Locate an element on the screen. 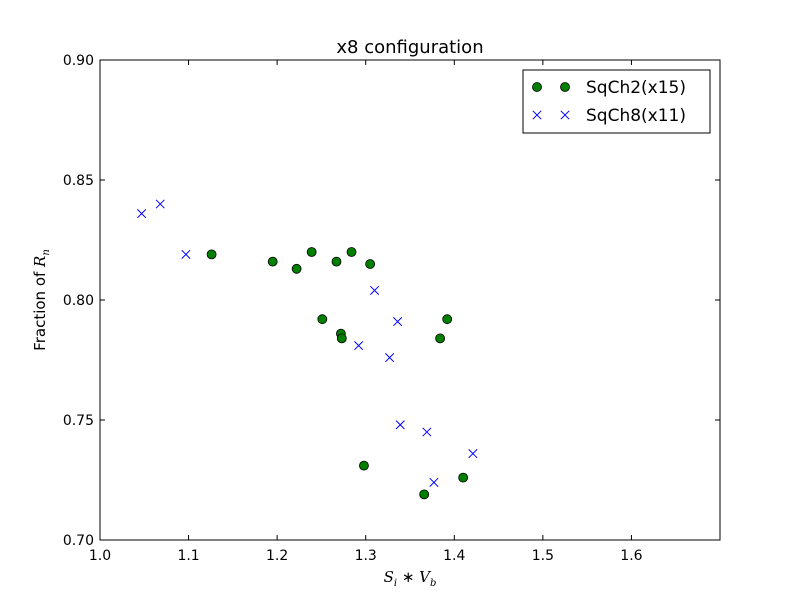  y-tick-label: 0.80 is located at coordinates (78, 301).